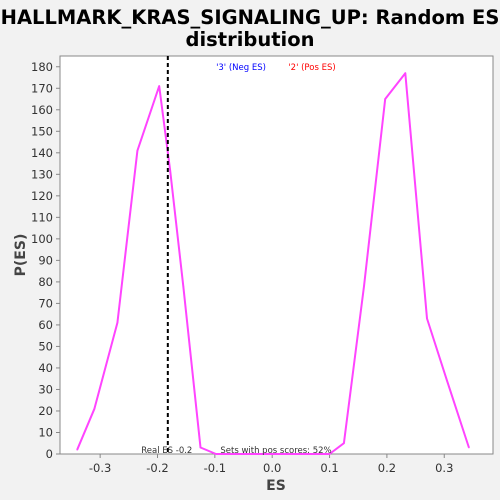  I want to click on y-tick-label: 160, so click(42, 110).